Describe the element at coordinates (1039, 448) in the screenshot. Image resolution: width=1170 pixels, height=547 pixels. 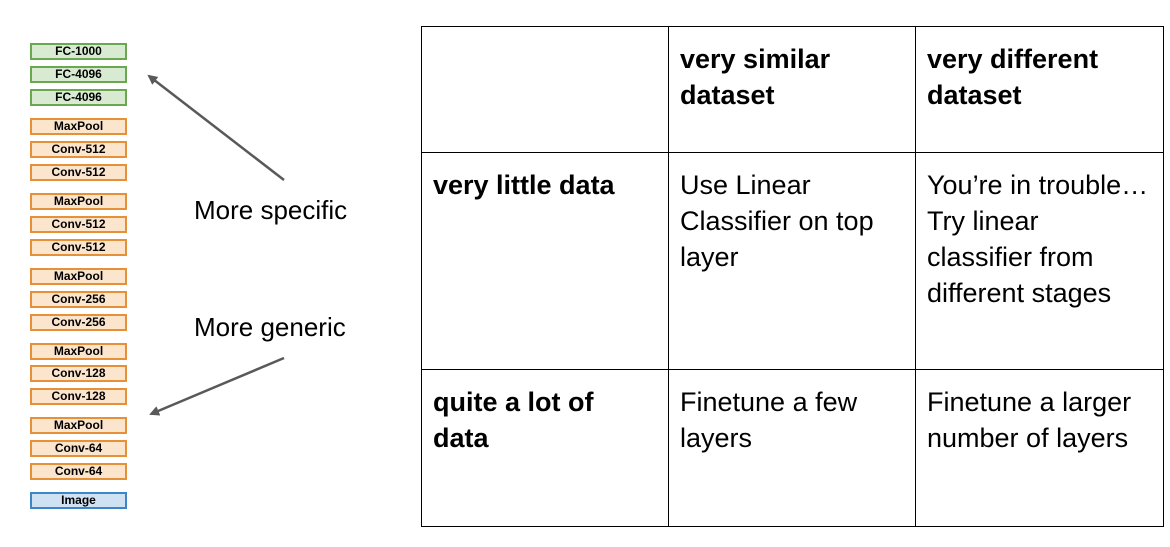
I see `table-cell: Finetune a larger number of layers` at that location.